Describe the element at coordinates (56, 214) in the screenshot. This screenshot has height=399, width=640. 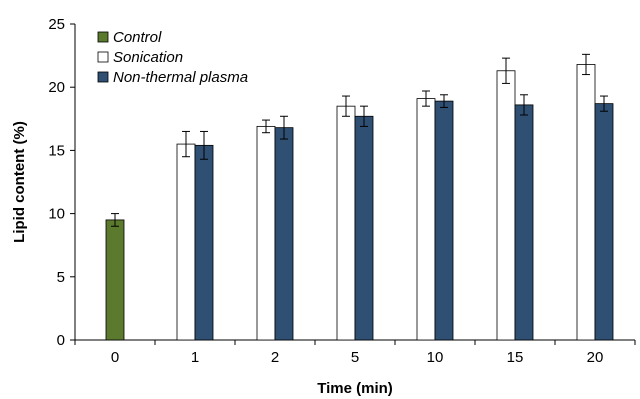
I see `y-tick-label: 10` at that location.